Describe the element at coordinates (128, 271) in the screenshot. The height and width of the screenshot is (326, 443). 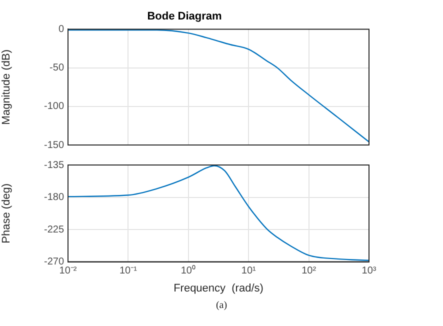
I see `x-tick-label: 10⁻¹` at that location.